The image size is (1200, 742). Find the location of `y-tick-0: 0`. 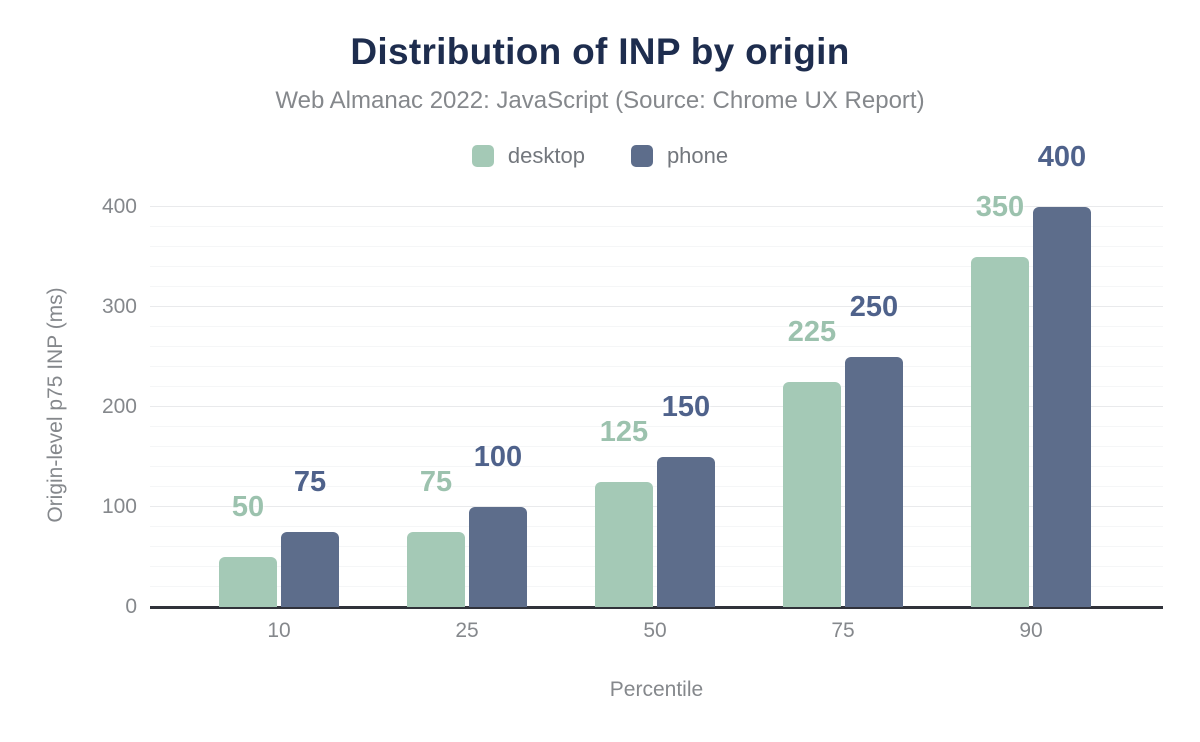

y-tick-0: 0 is located at coordinates (131, 606).